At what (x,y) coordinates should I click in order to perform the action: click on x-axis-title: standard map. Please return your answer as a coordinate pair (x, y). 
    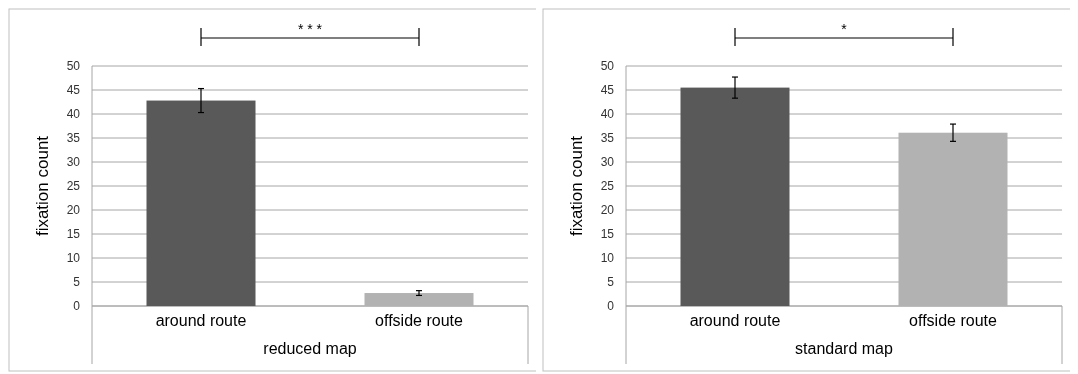
    Looking at the image, I should click on (844, 348).